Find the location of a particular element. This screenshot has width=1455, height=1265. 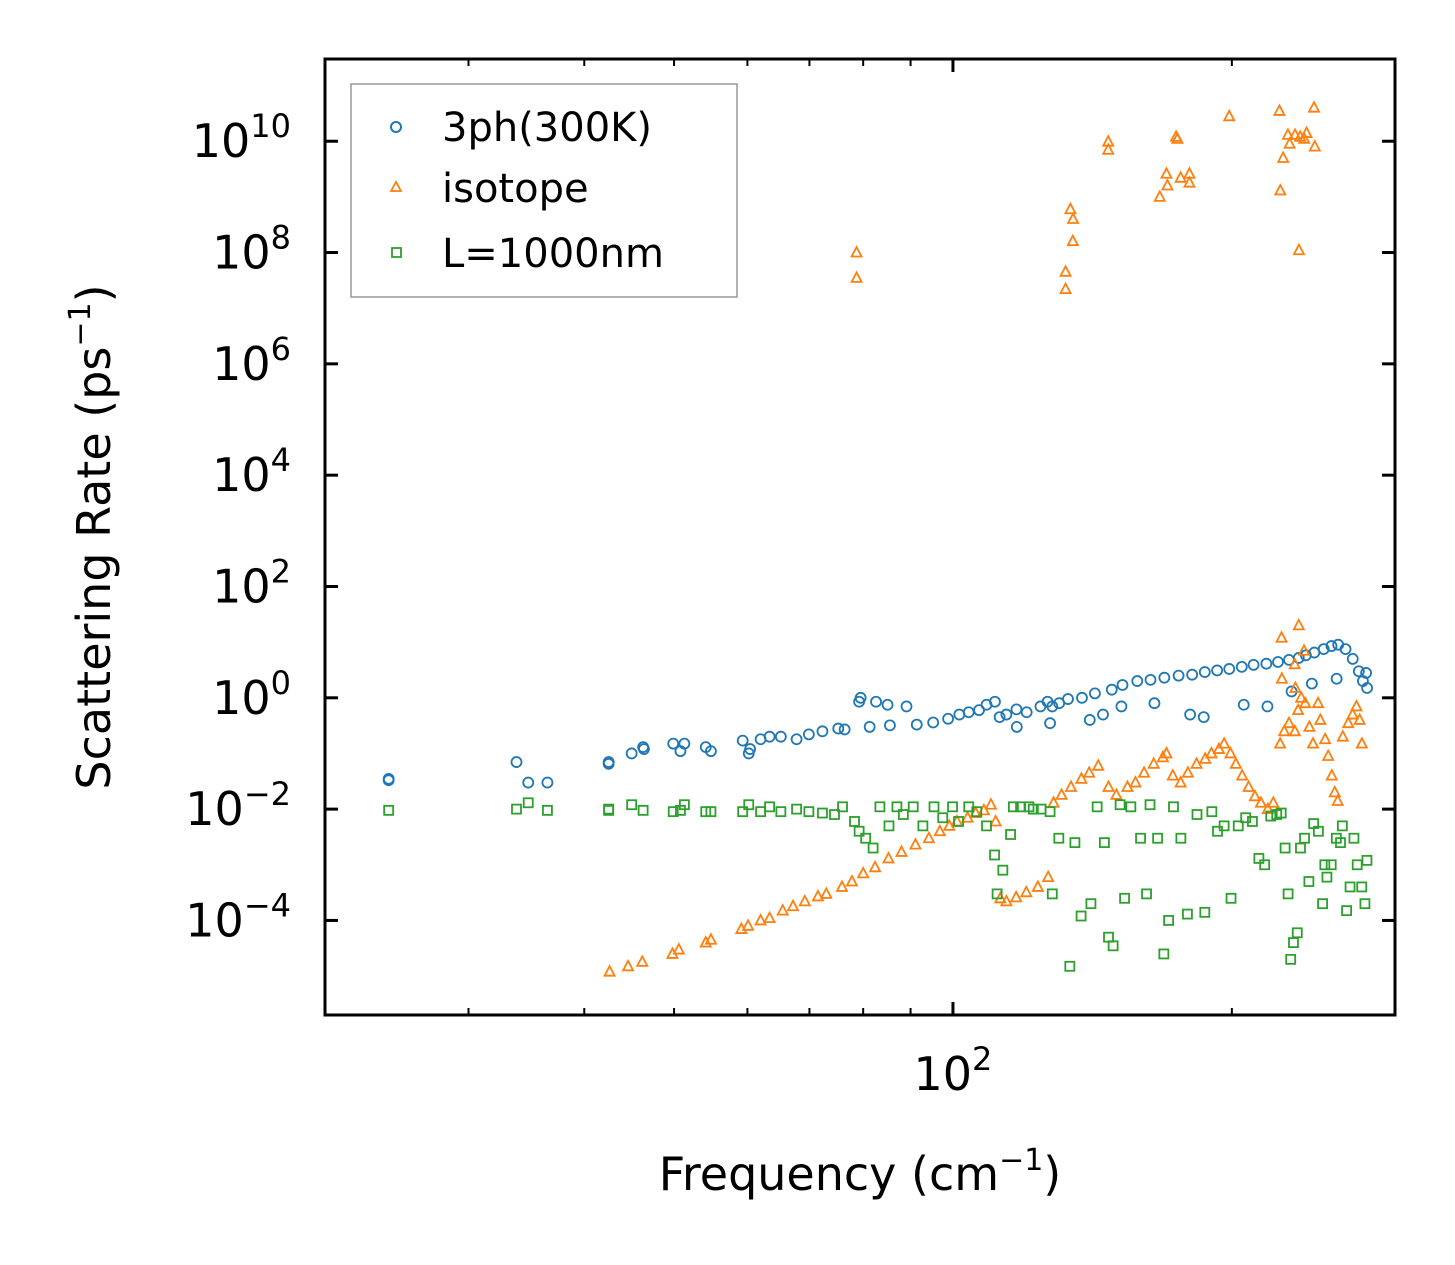

y-axis-title-exponent: −1 is located at coordinates (80, 324).